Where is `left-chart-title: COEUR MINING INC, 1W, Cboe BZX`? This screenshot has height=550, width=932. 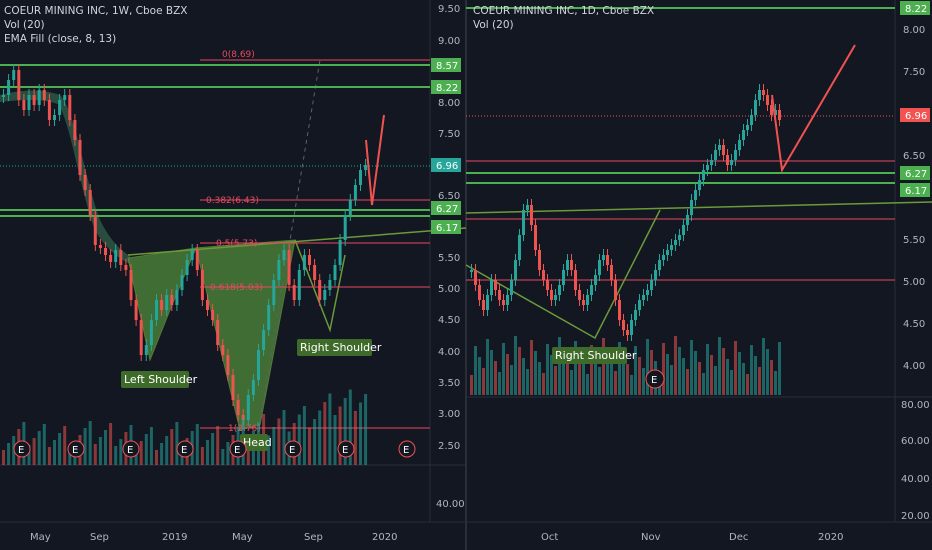
left-chart-title: COEUR MINING INC, 1W, Cboe BZX is located at coordinates (96, 11).